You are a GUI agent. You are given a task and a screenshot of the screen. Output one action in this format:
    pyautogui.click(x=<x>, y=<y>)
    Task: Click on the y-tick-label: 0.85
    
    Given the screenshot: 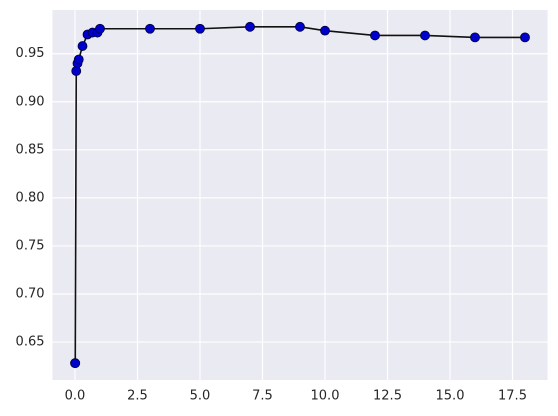 What is the action you would take?
    pyautogui.click(x=30, y=149)
    